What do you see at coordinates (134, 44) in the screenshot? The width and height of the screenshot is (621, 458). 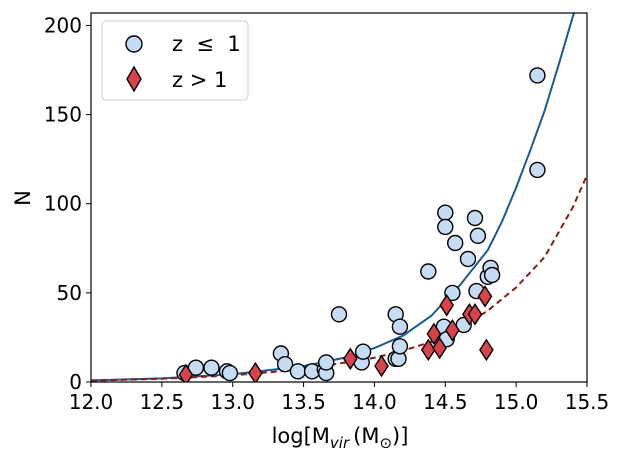 I see `legend-marker-circle` at bounding box center [134, 44].